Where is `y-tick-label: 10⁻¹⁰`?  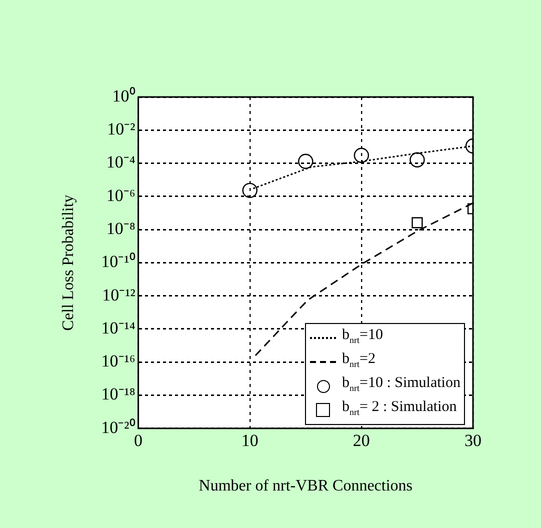 y-tick-label: 10⁻¹⁰ is located at coordinates (118, 262).